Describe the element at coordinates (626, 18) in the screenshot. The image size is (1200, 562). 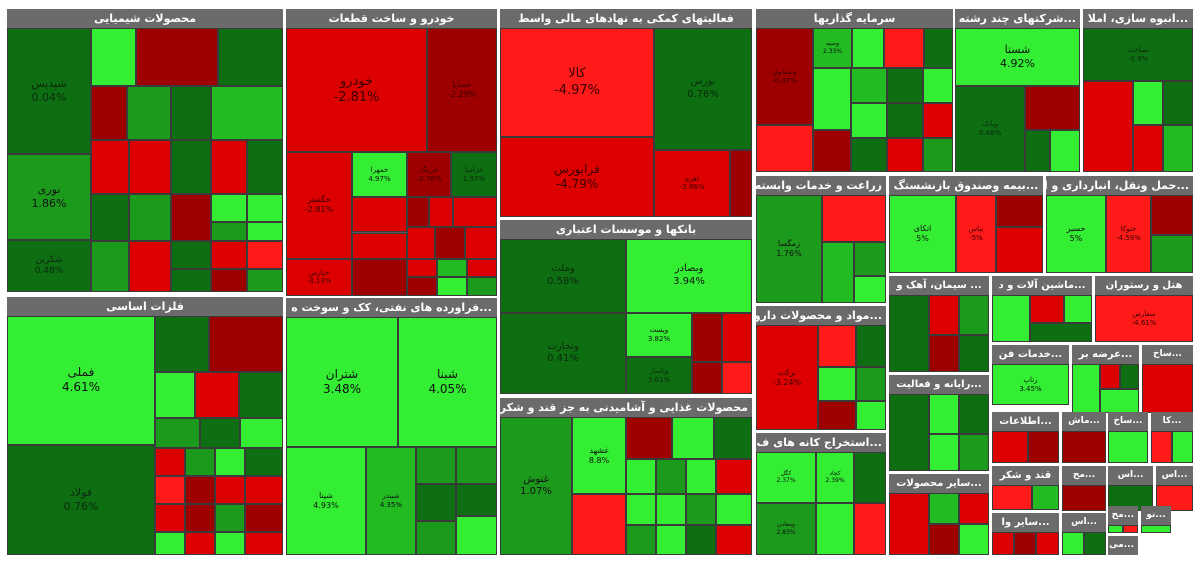
I see `sector-title: فعالیتهای کمکی به نهادهای مالی واسط` at that location.